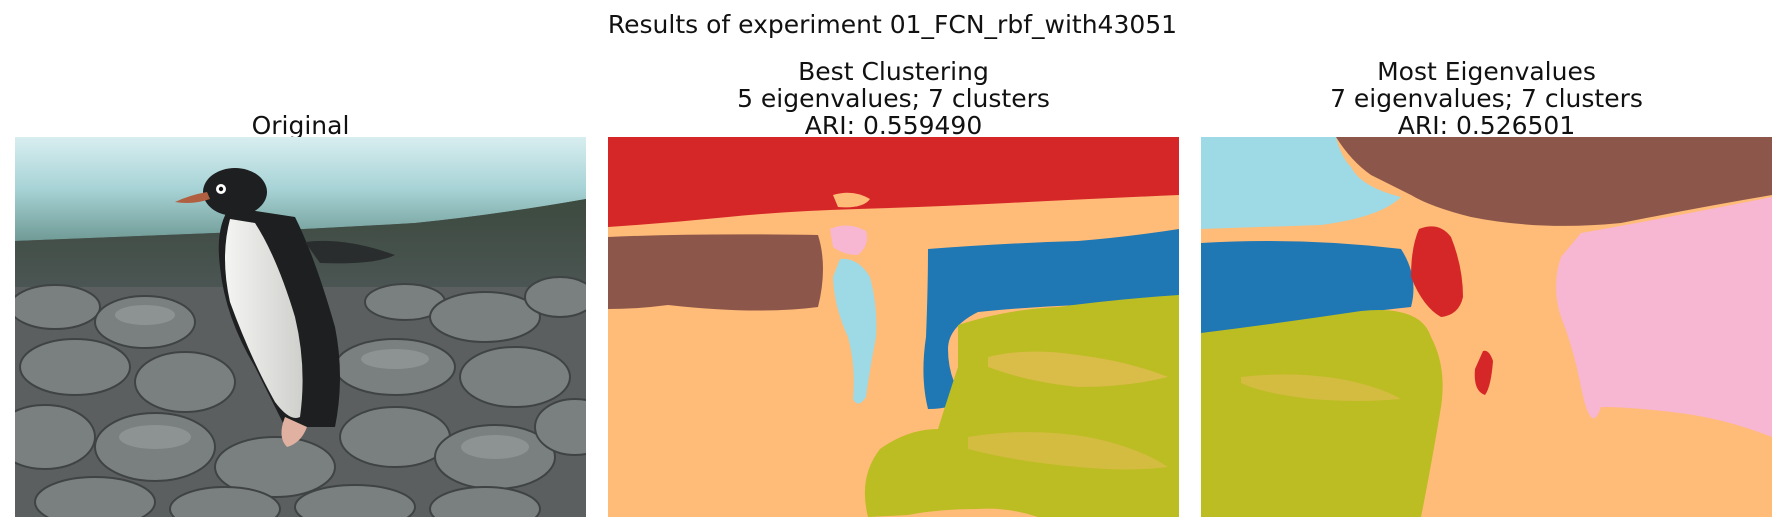 The width and height of the screenshot is (1785, 532). I want to click on panel-title-line: ARI: 0.559490, so click(893, 125).